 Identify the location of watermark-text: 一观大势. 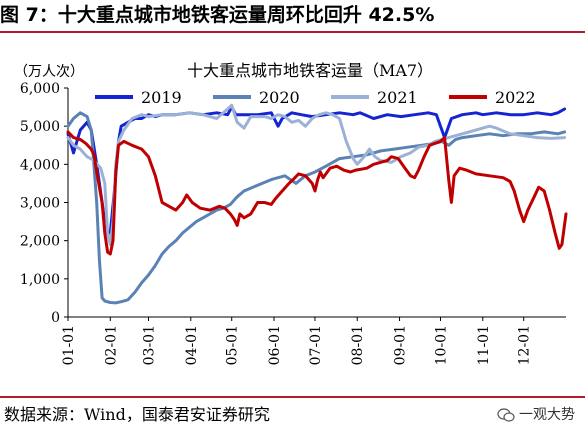
(547, 415).